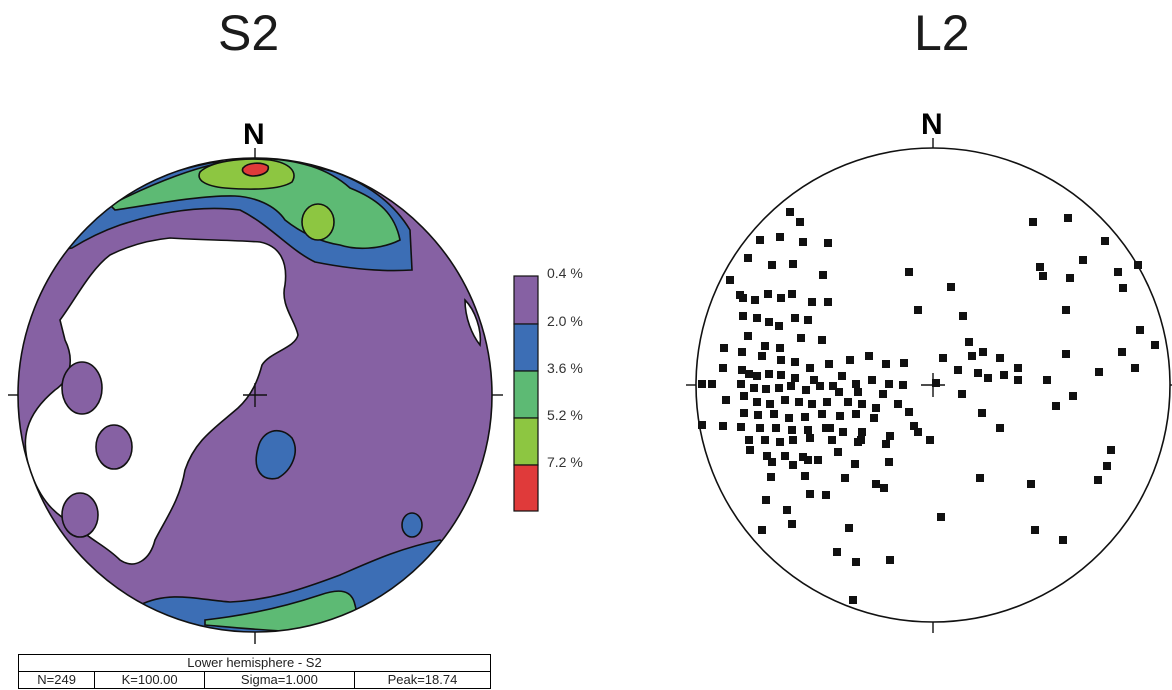  Describe the element at coordinates (56, 680) in the screenshot. I see `stats-n: N=249` at that location.